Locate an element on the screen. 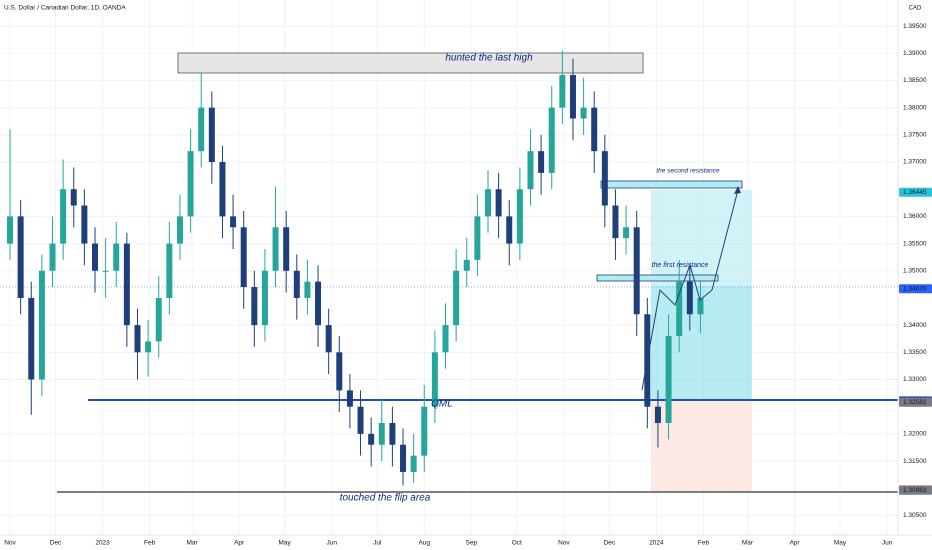 The width and height of the screenshot is (932, 550). y-tick-label: 1.31500 is located at coordinates (915, 461).